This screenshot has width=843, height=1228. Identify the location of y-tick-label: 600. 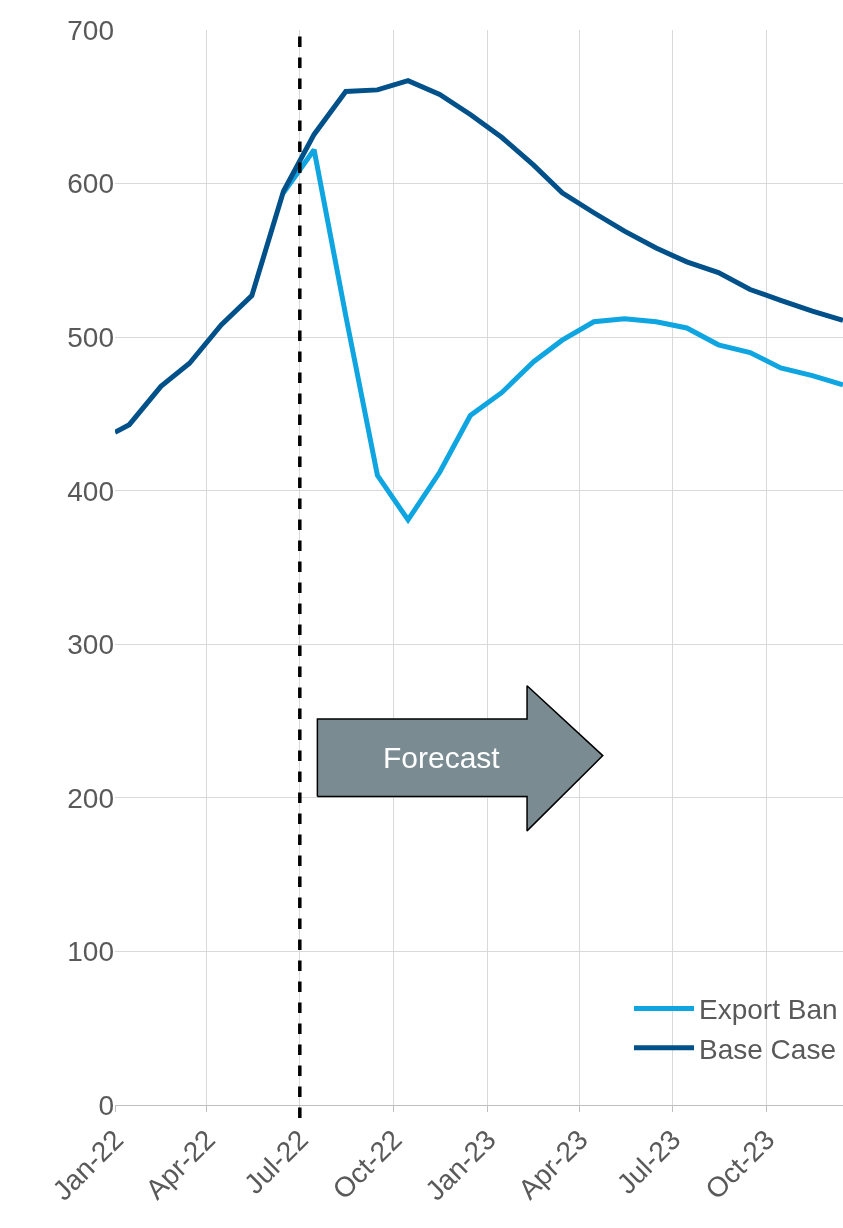
(90, 184).